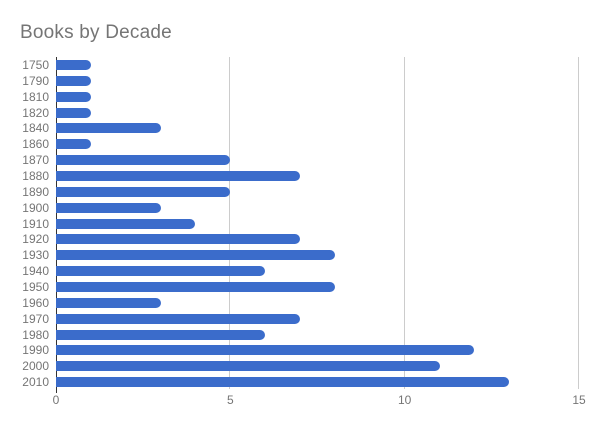 The width and height of the screenshot is (600, 430). I want to click on bar-row-1970, so click(317, 319).